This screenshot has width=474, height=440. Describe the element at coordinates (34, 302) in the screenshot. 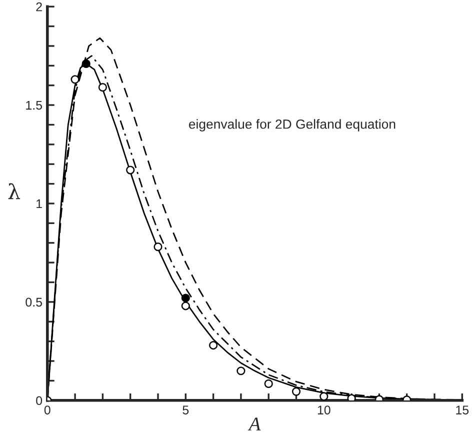

I see `y-tick-label: 0.5` at that location.